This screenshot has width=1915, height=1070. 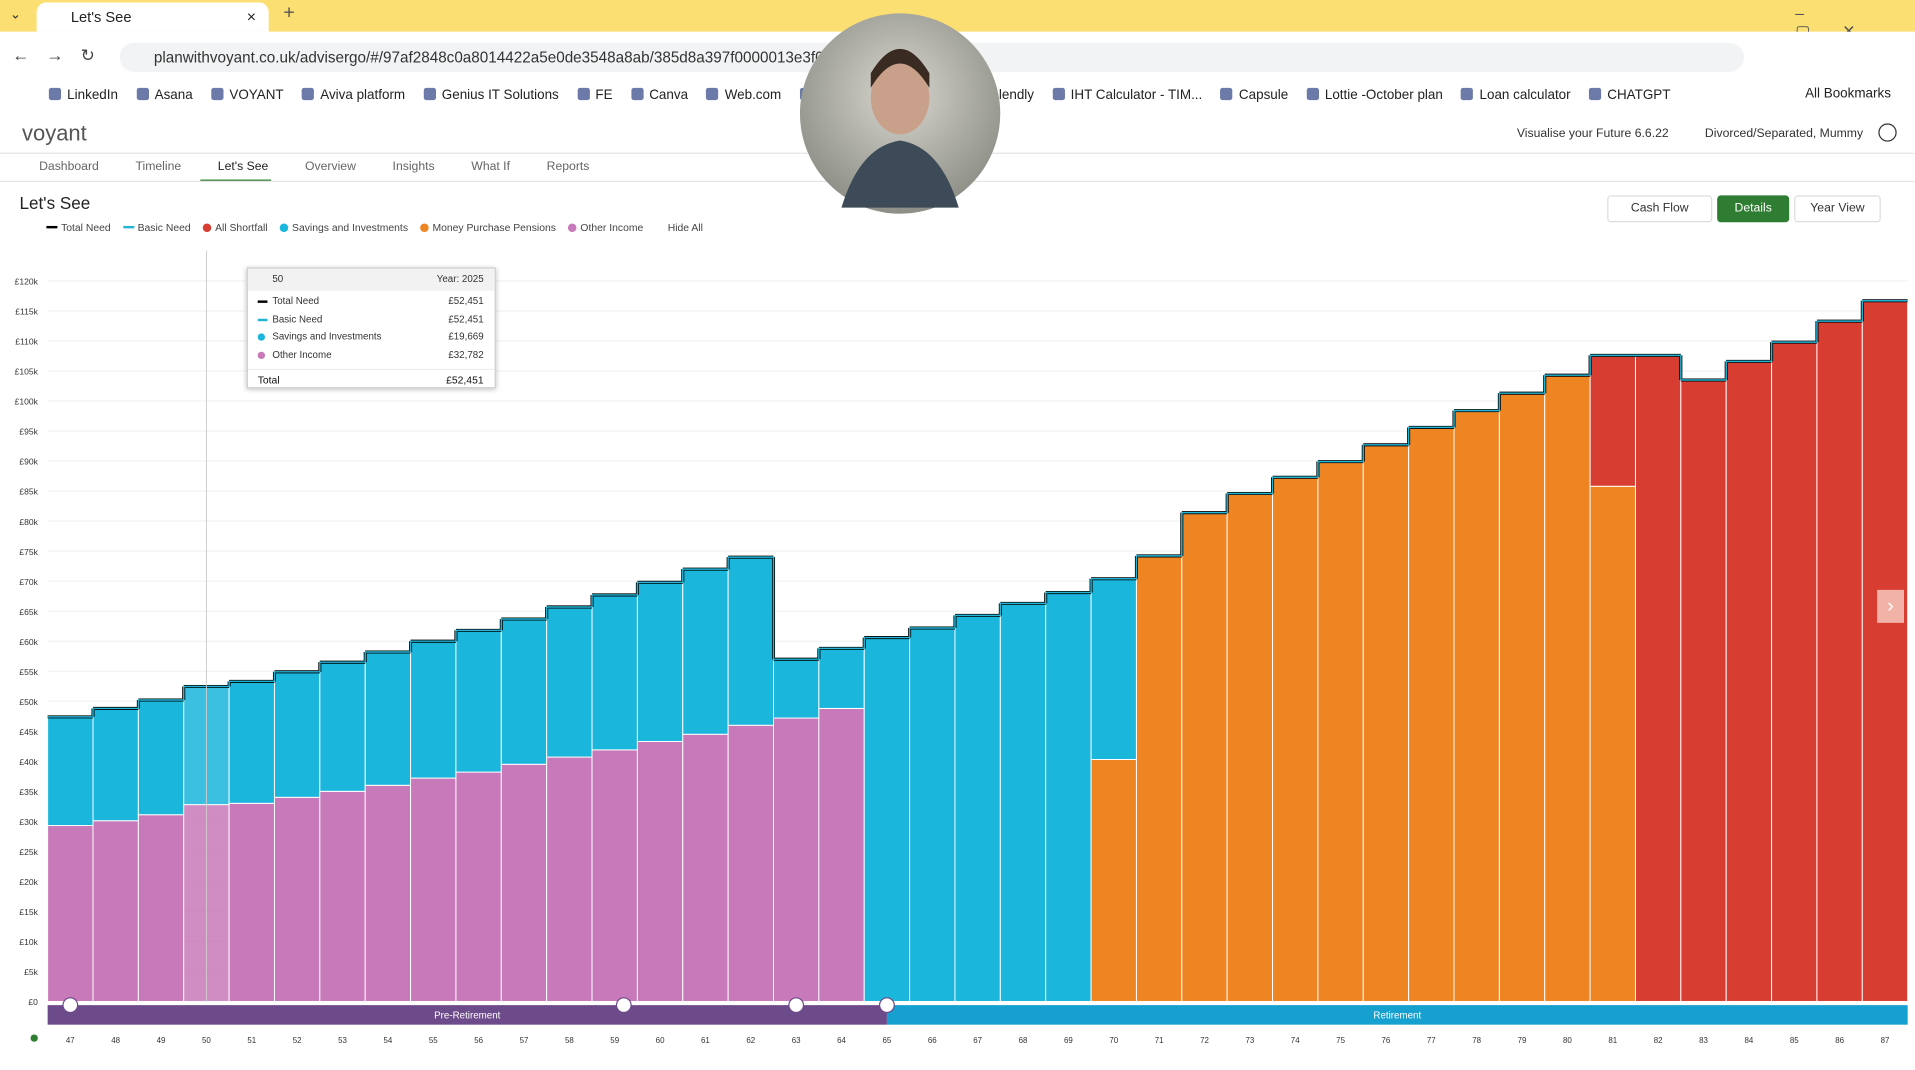 What do you see at coordinates (977, 1040) in the screenshot?
I see `x-tick-label: 67` at bounding box center [977, 1040].